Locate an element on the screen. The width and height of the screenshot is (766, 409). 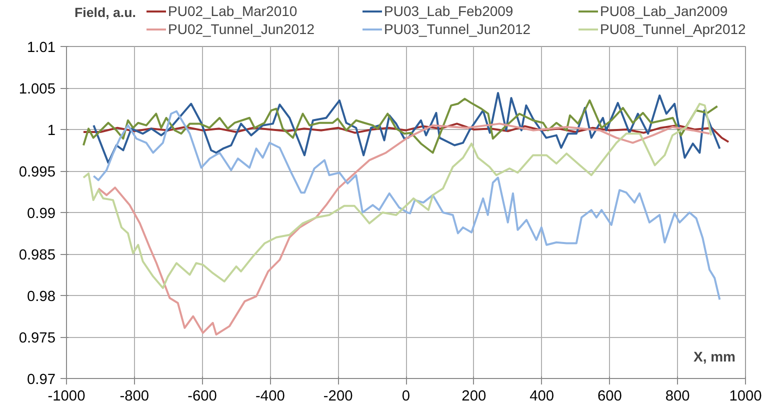
legend-label: PU03_Tunnel_Jun2012 is located at coordinates (458, 29).